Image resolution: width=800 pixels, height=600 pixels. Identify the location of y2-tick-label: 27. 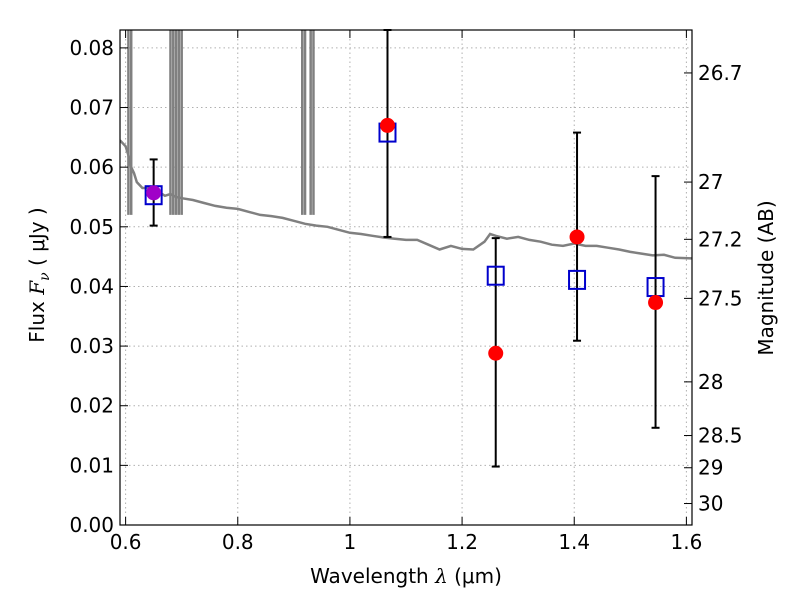
(710, 182).